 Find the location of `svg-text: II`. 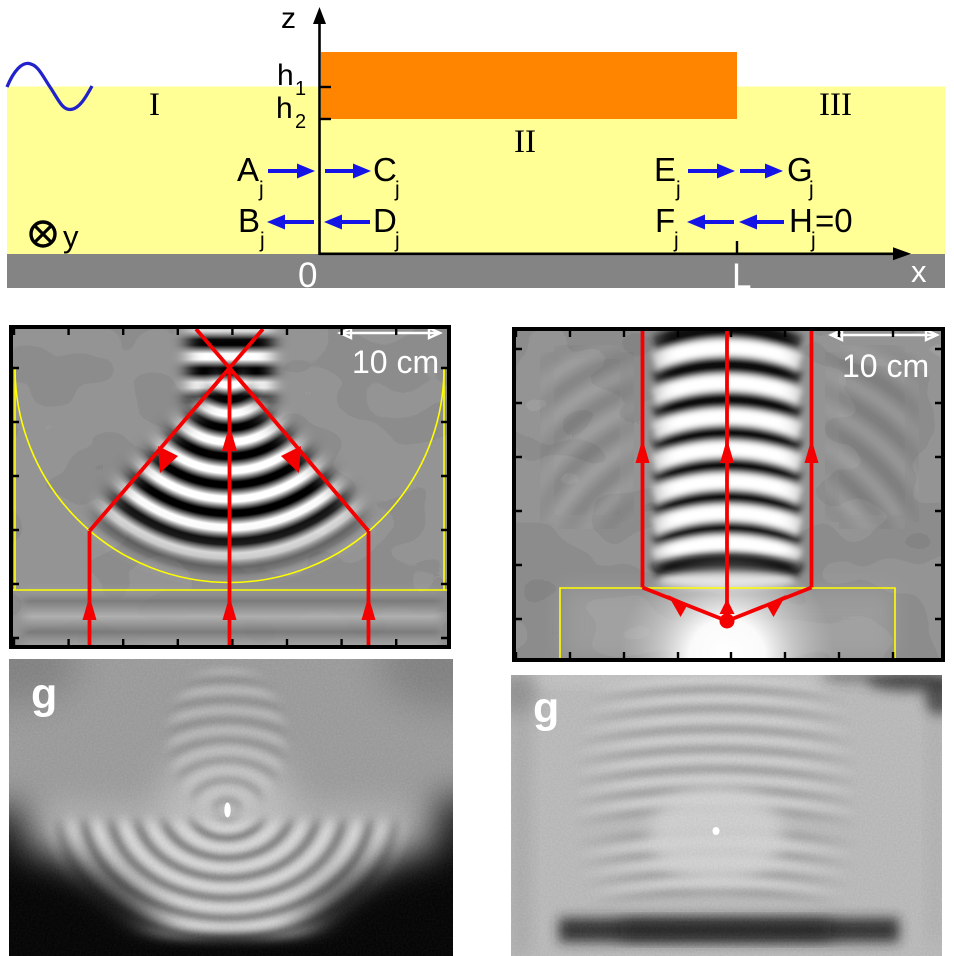

svg-text: II is located at coordinates (525, 142).